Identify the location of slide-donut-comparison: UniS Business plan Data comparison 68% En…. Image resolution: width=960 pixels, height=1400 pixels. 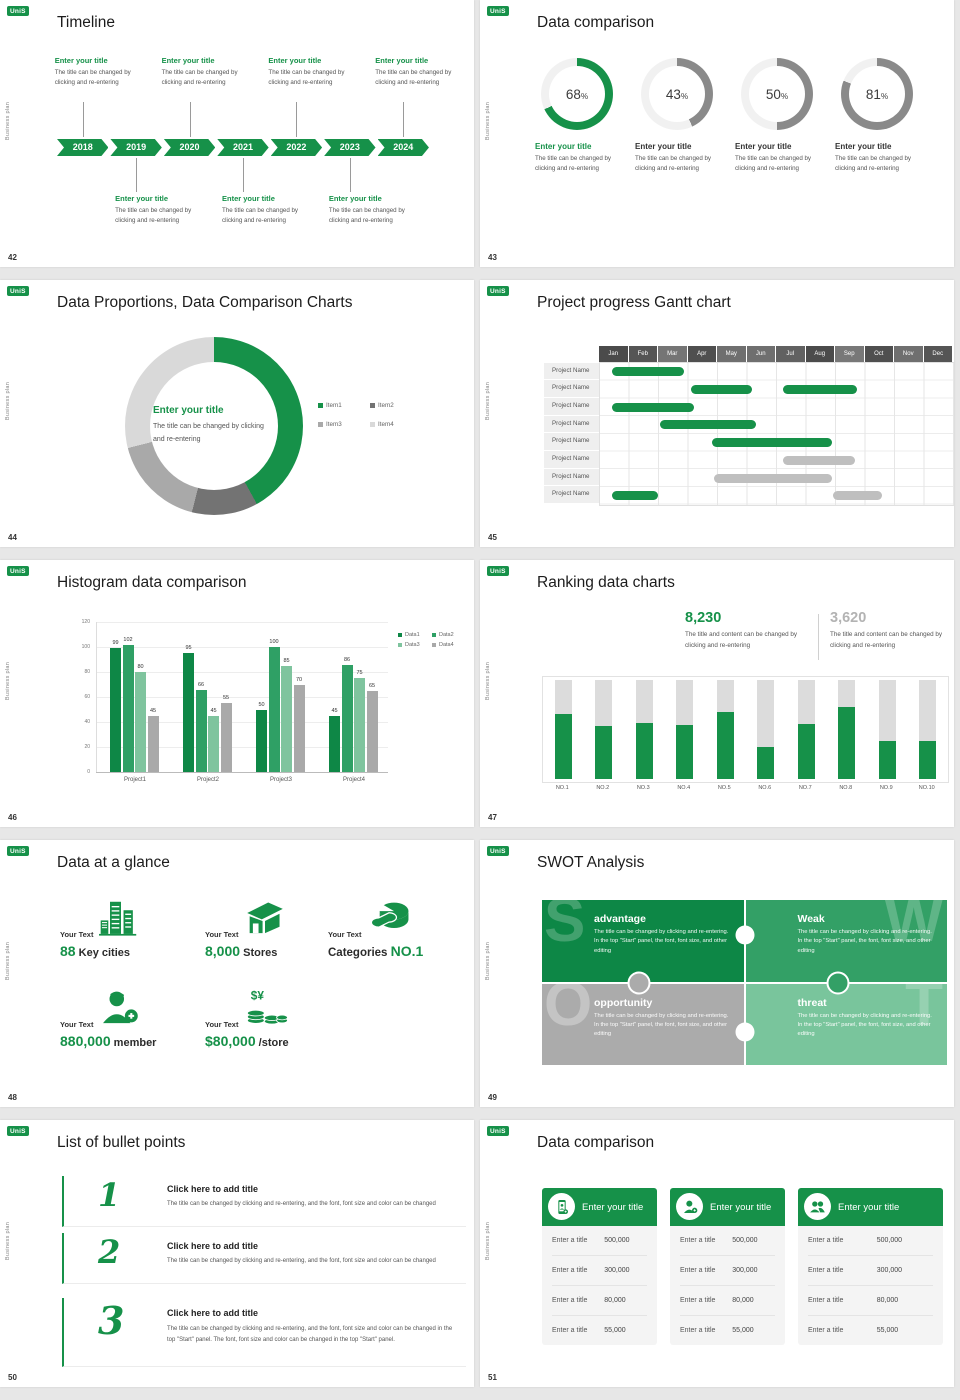
(717, 133).